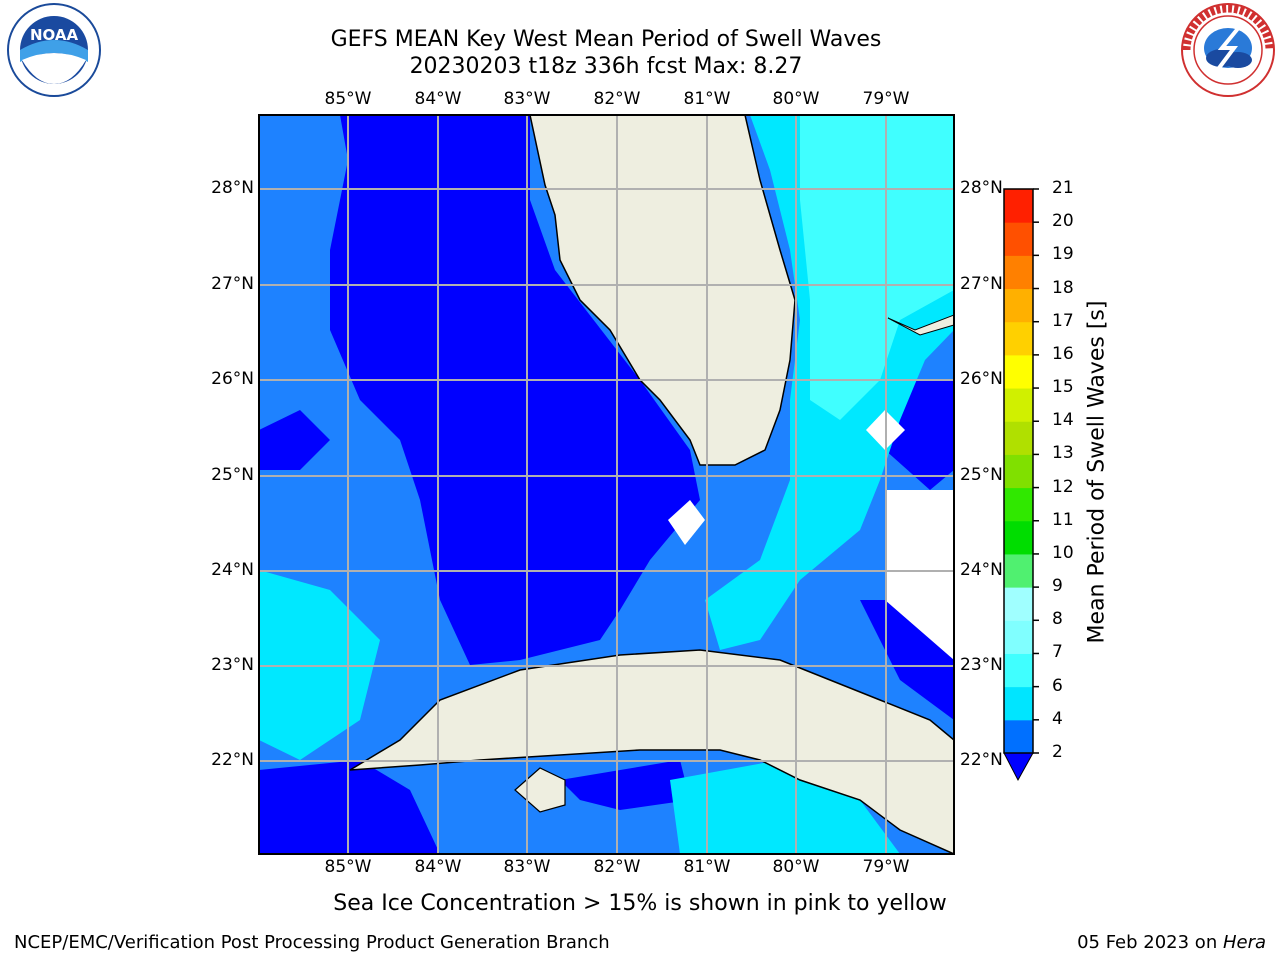 The width and height of the screenshot is (1280, 960). I want to click on swell-period-6-7s-south, so click(785, 807).